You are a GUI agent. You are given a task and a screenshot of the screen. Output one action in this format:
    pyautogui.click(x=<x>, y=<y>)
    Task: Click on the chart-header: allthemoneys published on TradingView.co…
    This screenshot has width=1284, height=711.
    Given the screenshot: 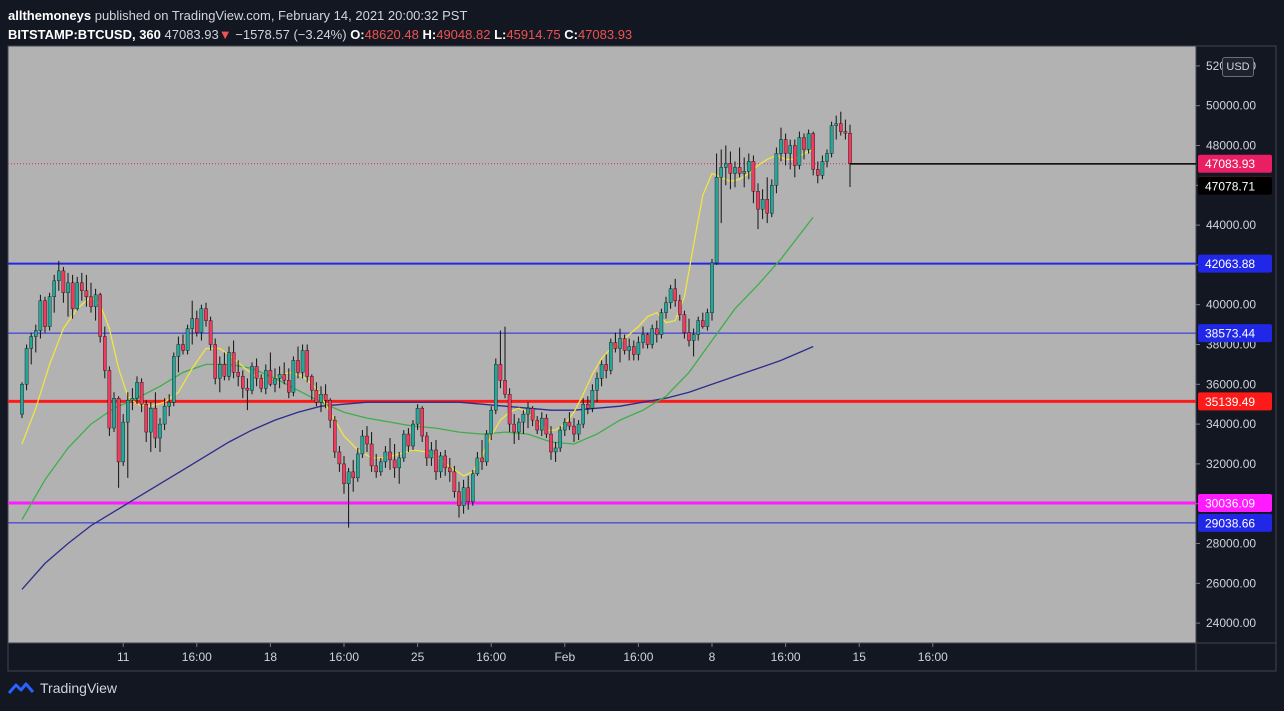 What is the action you would take?
    pyautogui.click(x=320, y=25)
    